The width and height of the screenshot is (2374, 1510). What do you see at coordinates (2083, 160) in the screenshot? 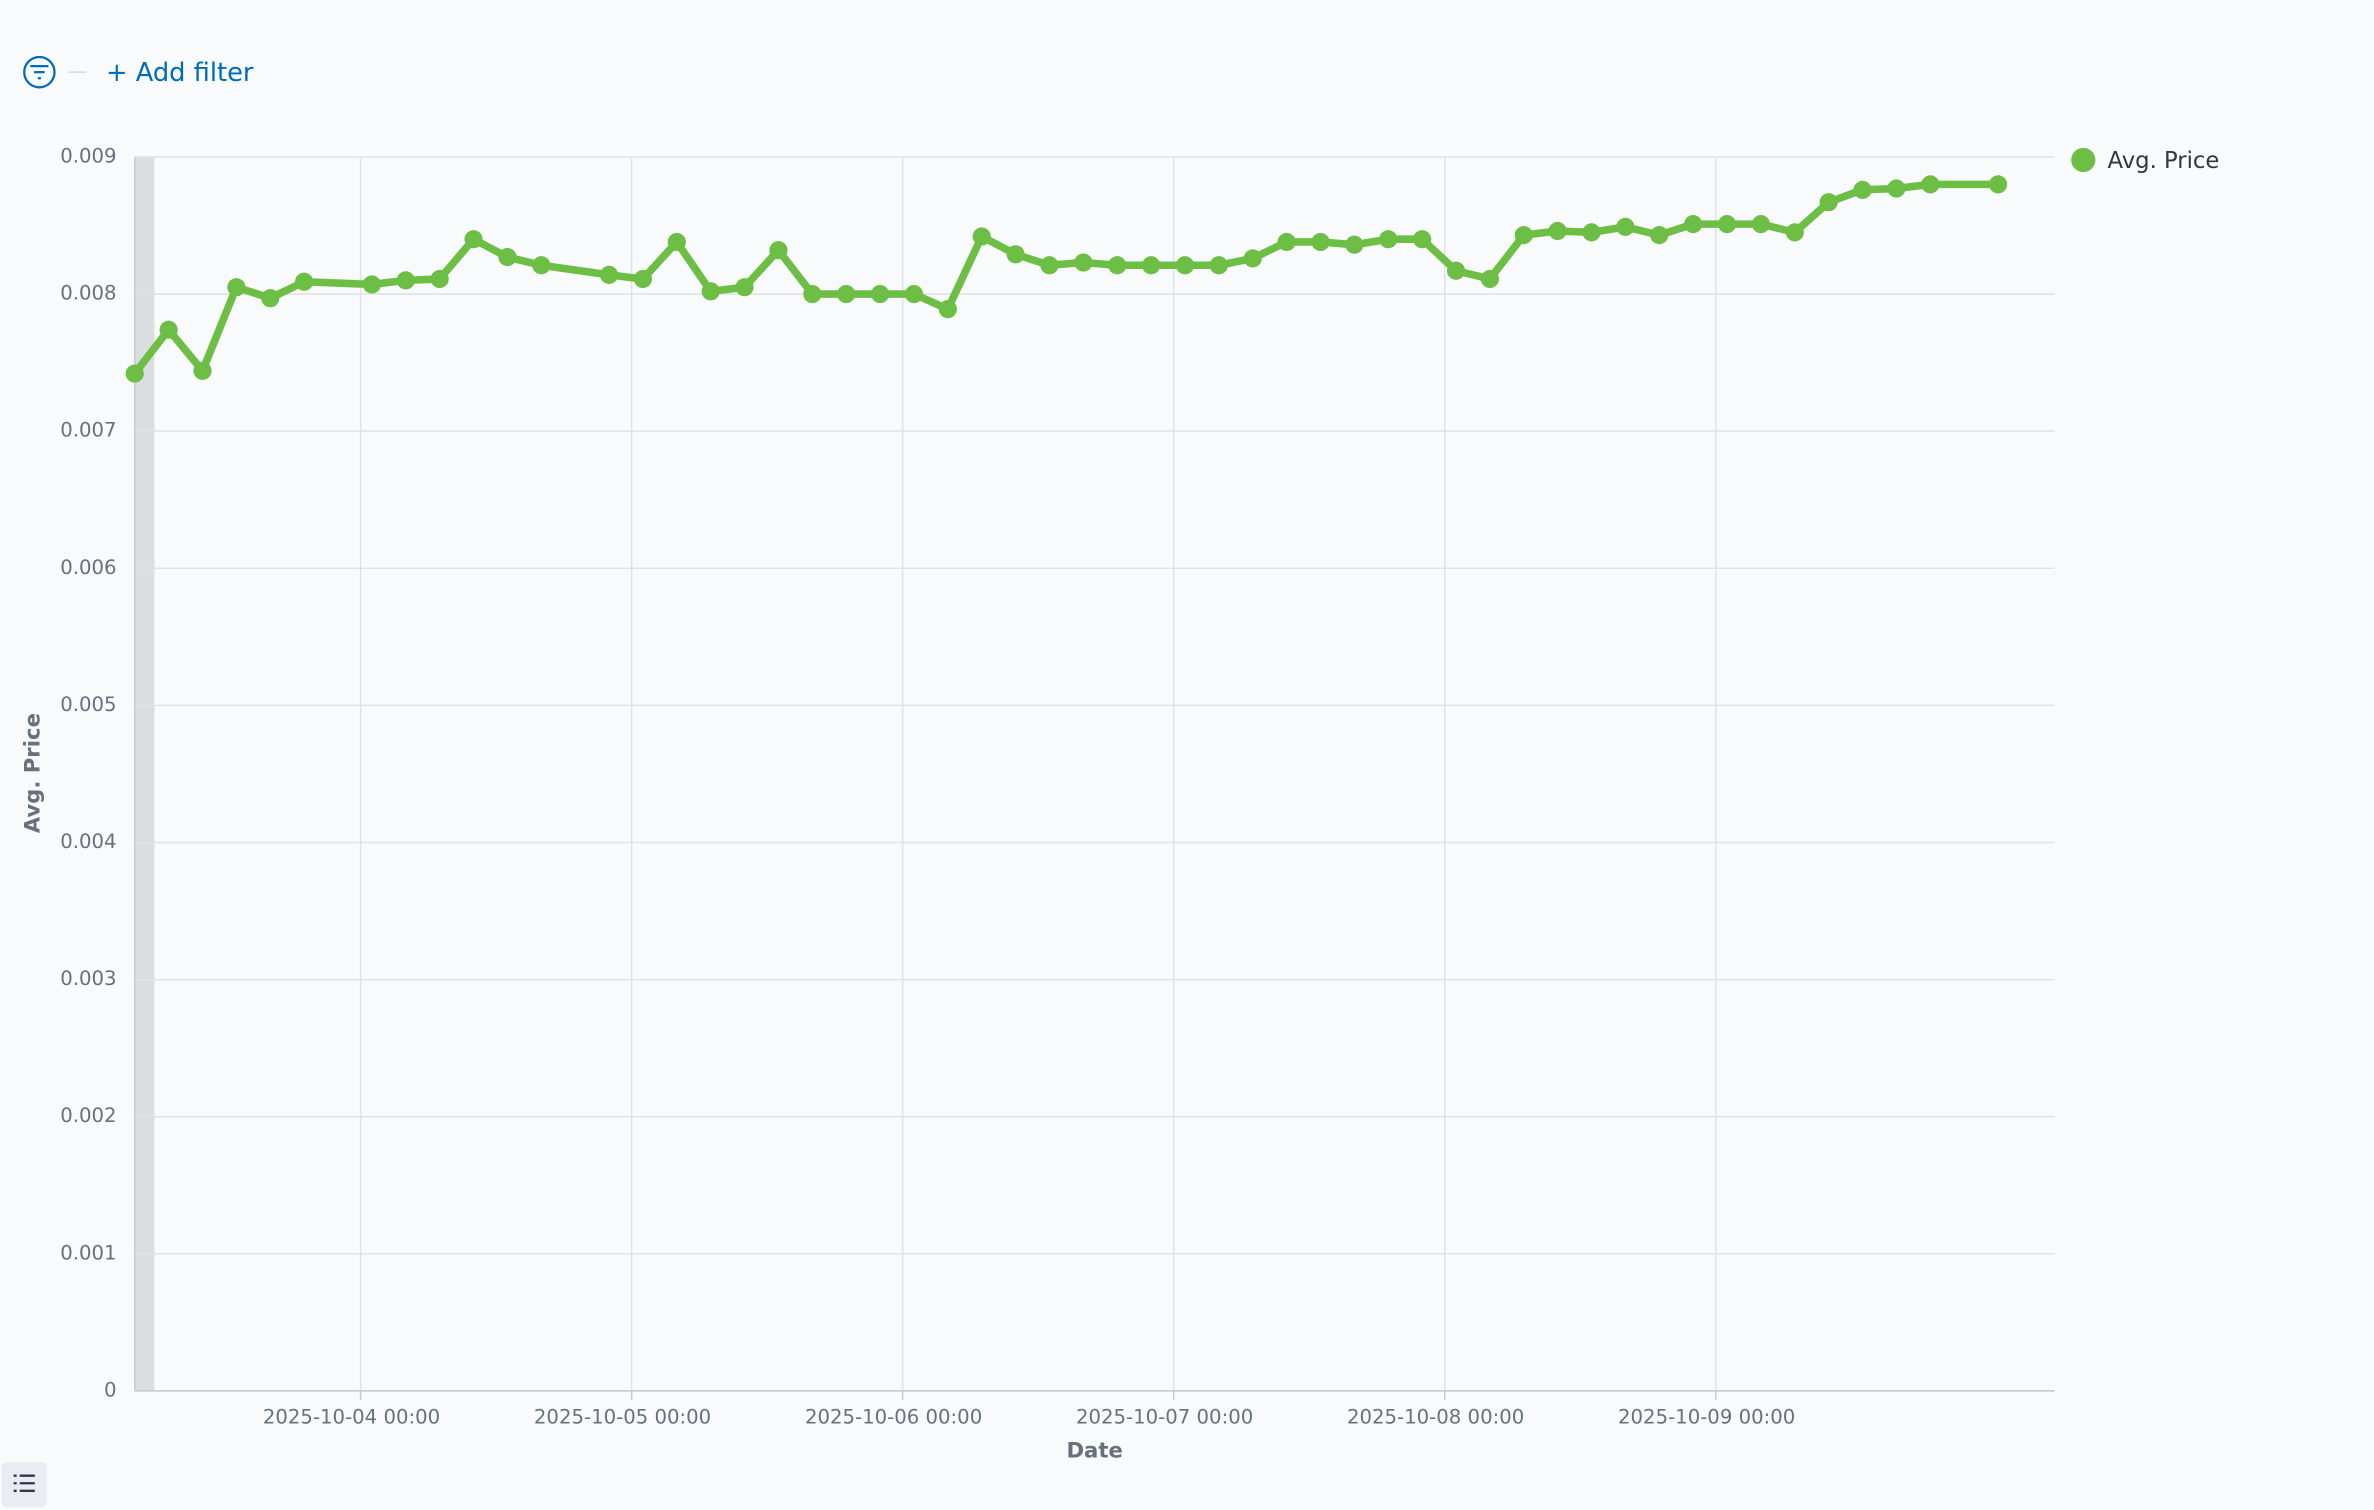
I see `legend-marker` at bounding box center [2083, 160].